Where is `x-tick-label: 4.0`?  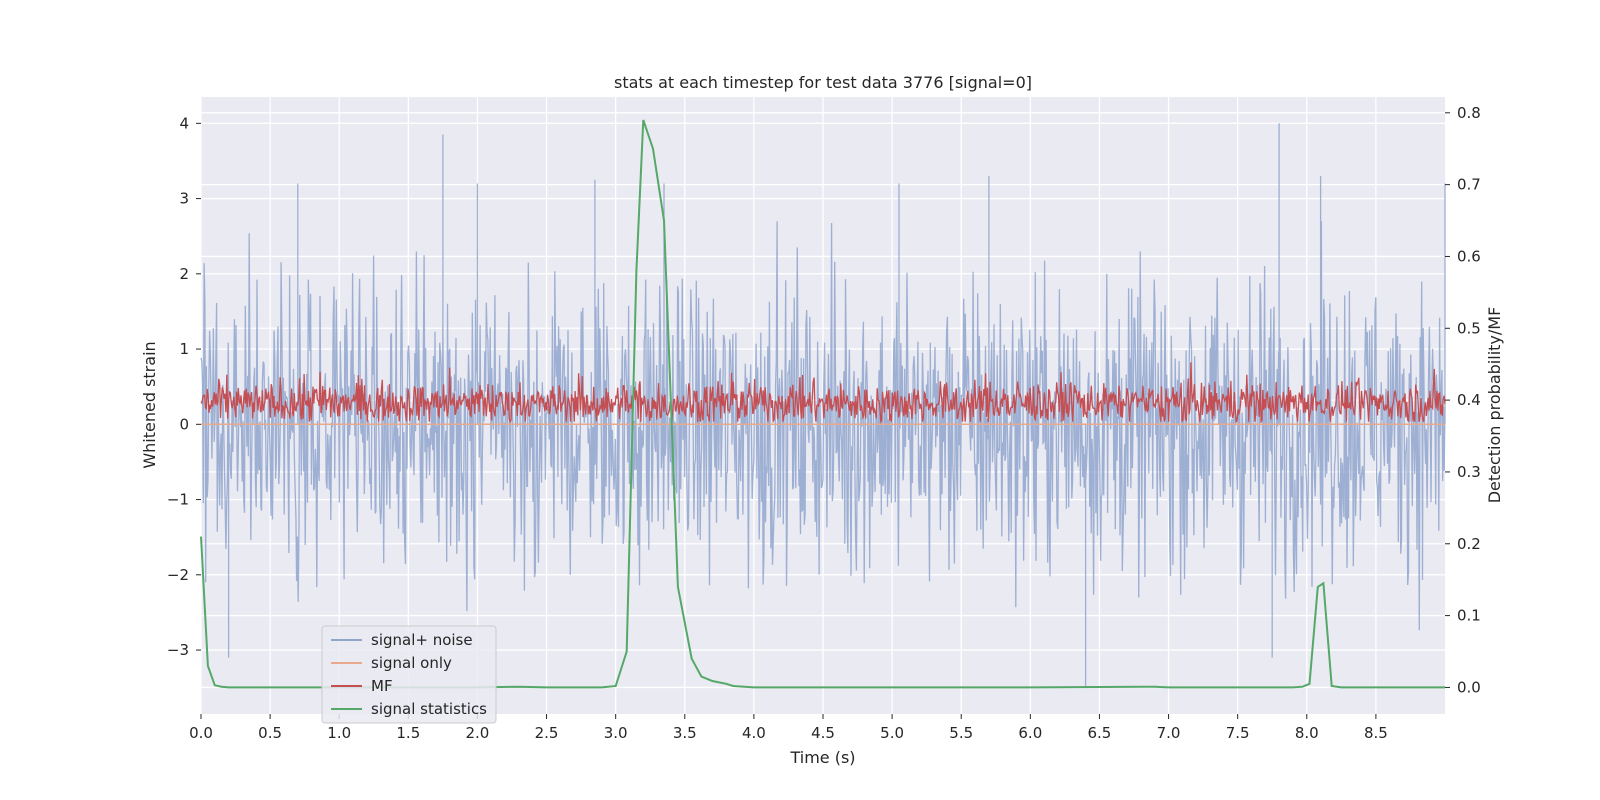
x-tick-label: 4.0 is located at coordinates (754, 733).